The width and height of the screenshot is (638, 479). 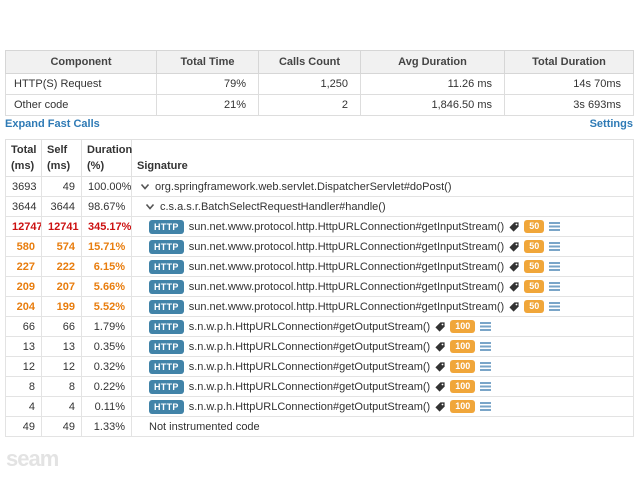 I want to click on duration-pct-value: 6.15%, so click(x=106, y=266).